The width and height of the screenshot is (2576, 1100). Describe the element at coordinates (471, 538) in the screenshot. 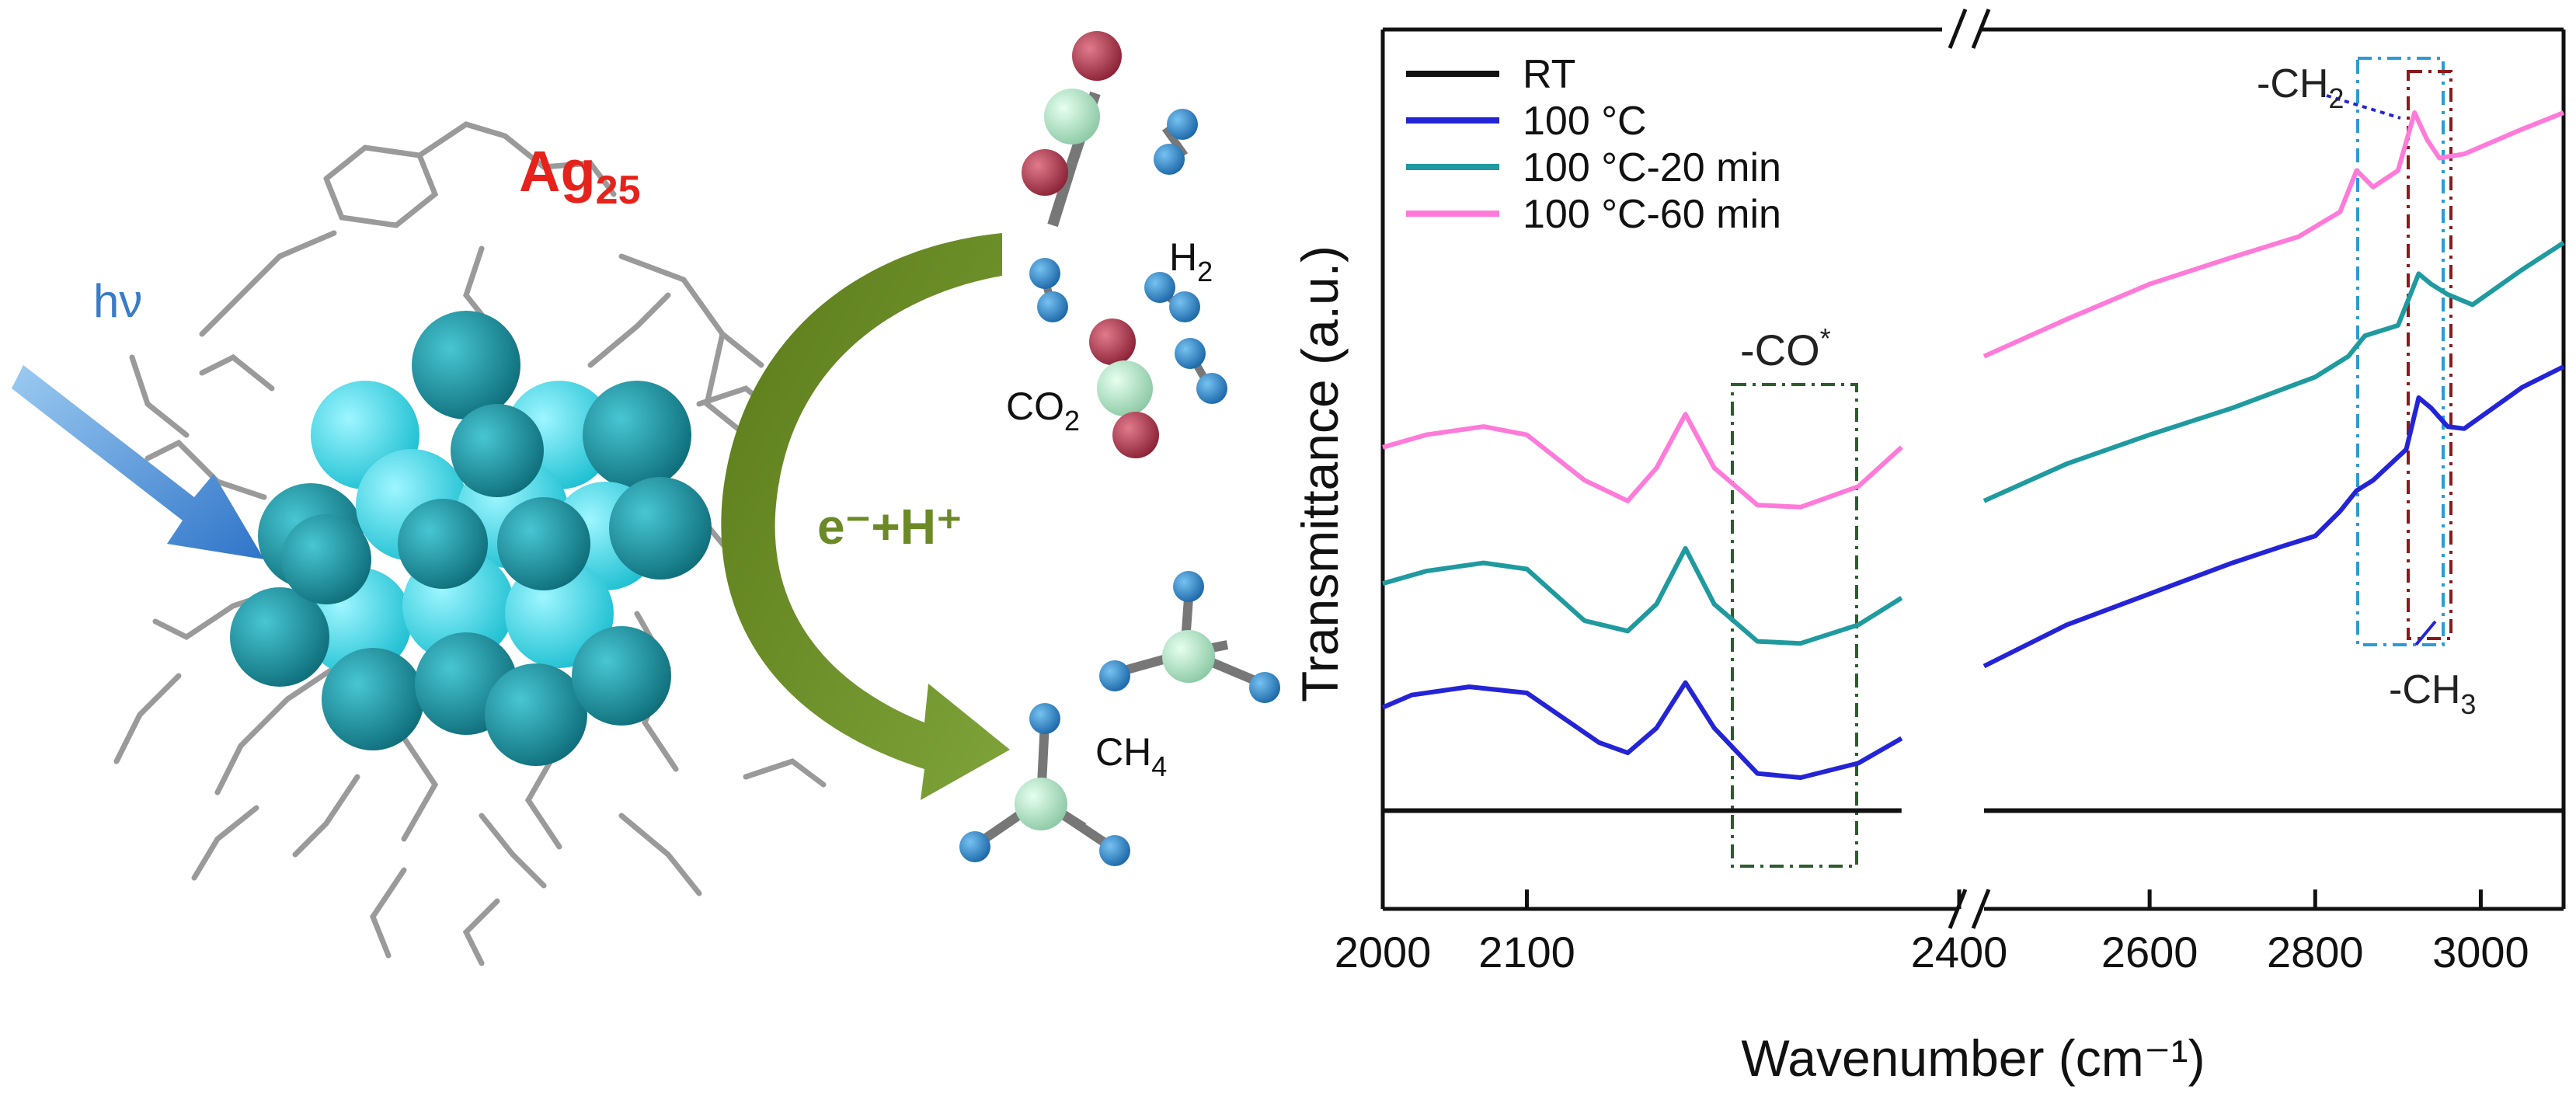

I see `silver-cluster-icon` at that location.